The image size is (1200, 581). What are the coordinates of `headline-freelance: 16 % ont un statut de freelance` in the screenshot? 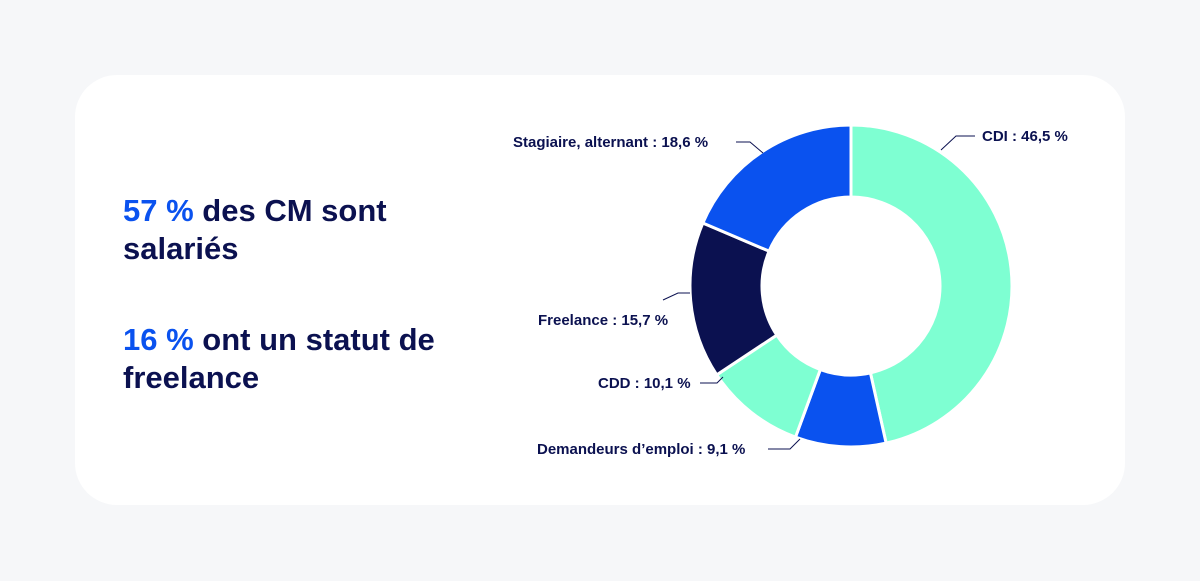 It's located at (283, 359).